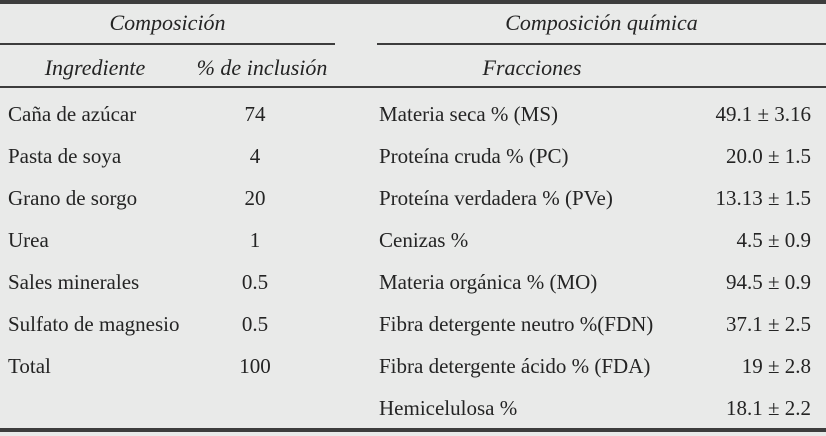 The image size is (826, 436). Describe the element at coordinates (28, 240) in the screenshot. I see `ingredient-label: Urea` at that location.